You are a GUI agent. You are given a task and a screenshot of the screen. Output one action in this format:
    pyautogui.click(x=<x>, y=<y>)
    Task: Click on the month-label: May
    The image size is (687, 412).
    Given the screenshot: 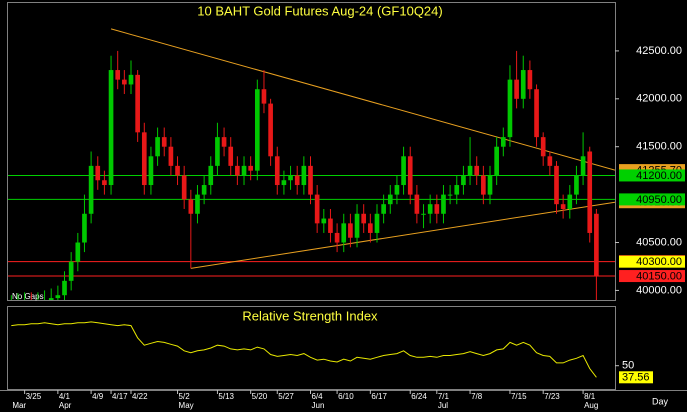 What is the action you would take?
    pyautogui.click(x=186, y=405)
    